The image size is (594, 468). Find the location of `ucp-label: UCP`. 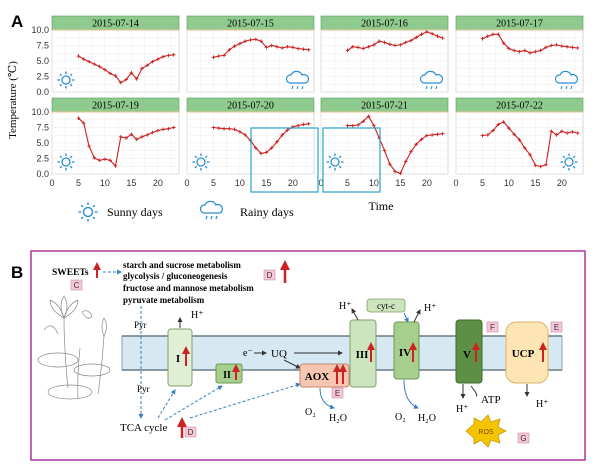

ucp-label: UCP is located at coordinates (523, 354).